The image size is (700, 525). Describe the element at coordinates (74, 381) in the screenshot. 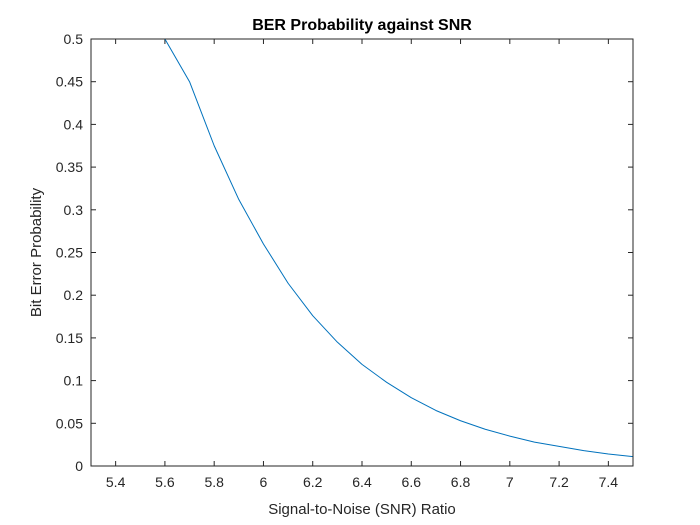

I see `y-tick-label: 0.1` at that location.